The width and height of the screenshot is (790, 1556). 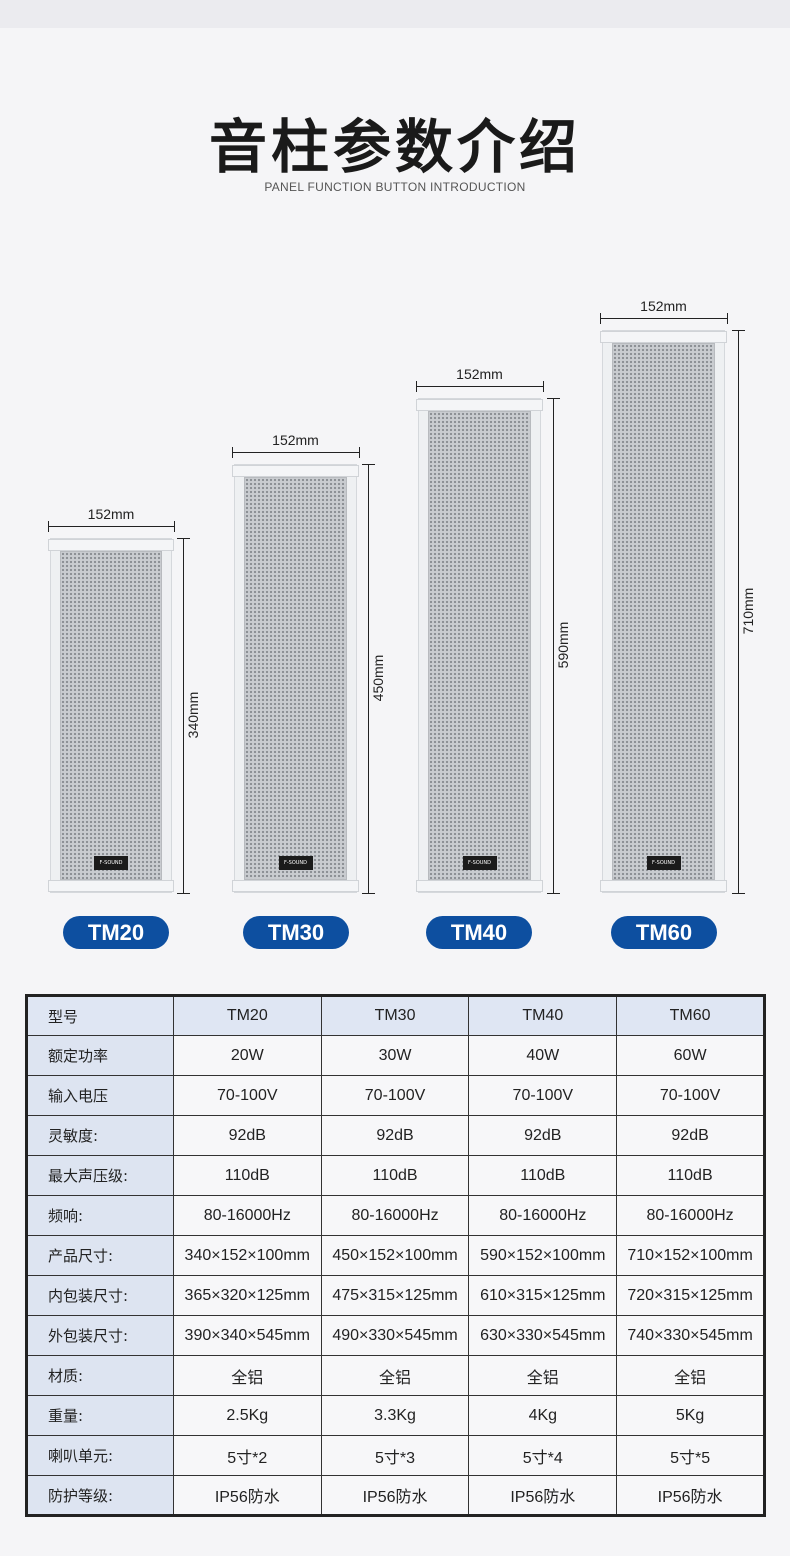 I want to click on cell: 5寸*5, so click(x=690, y=1455).